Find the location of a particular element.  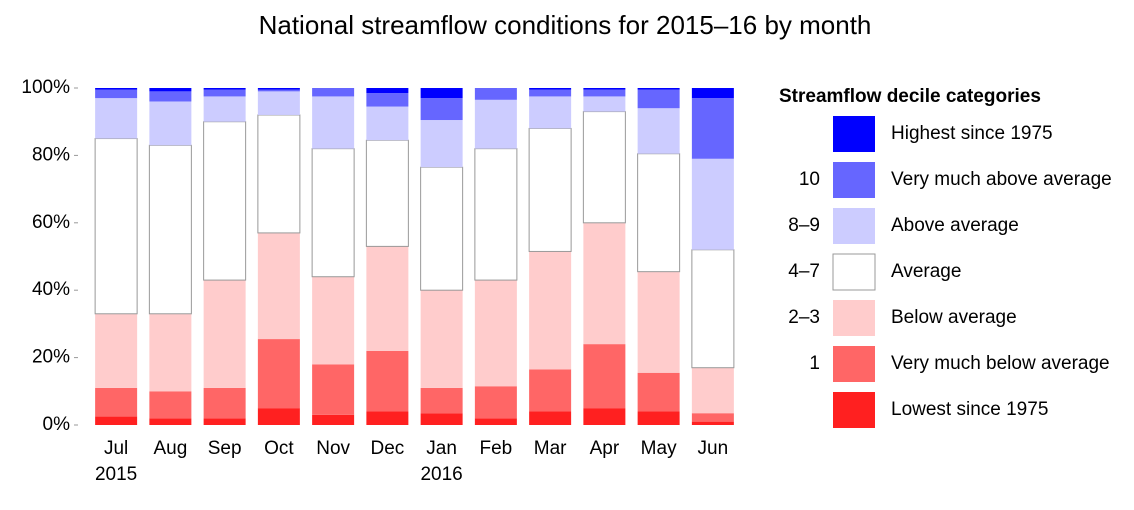

legend-label: Very much below average is located at coordinates (1000, 363).